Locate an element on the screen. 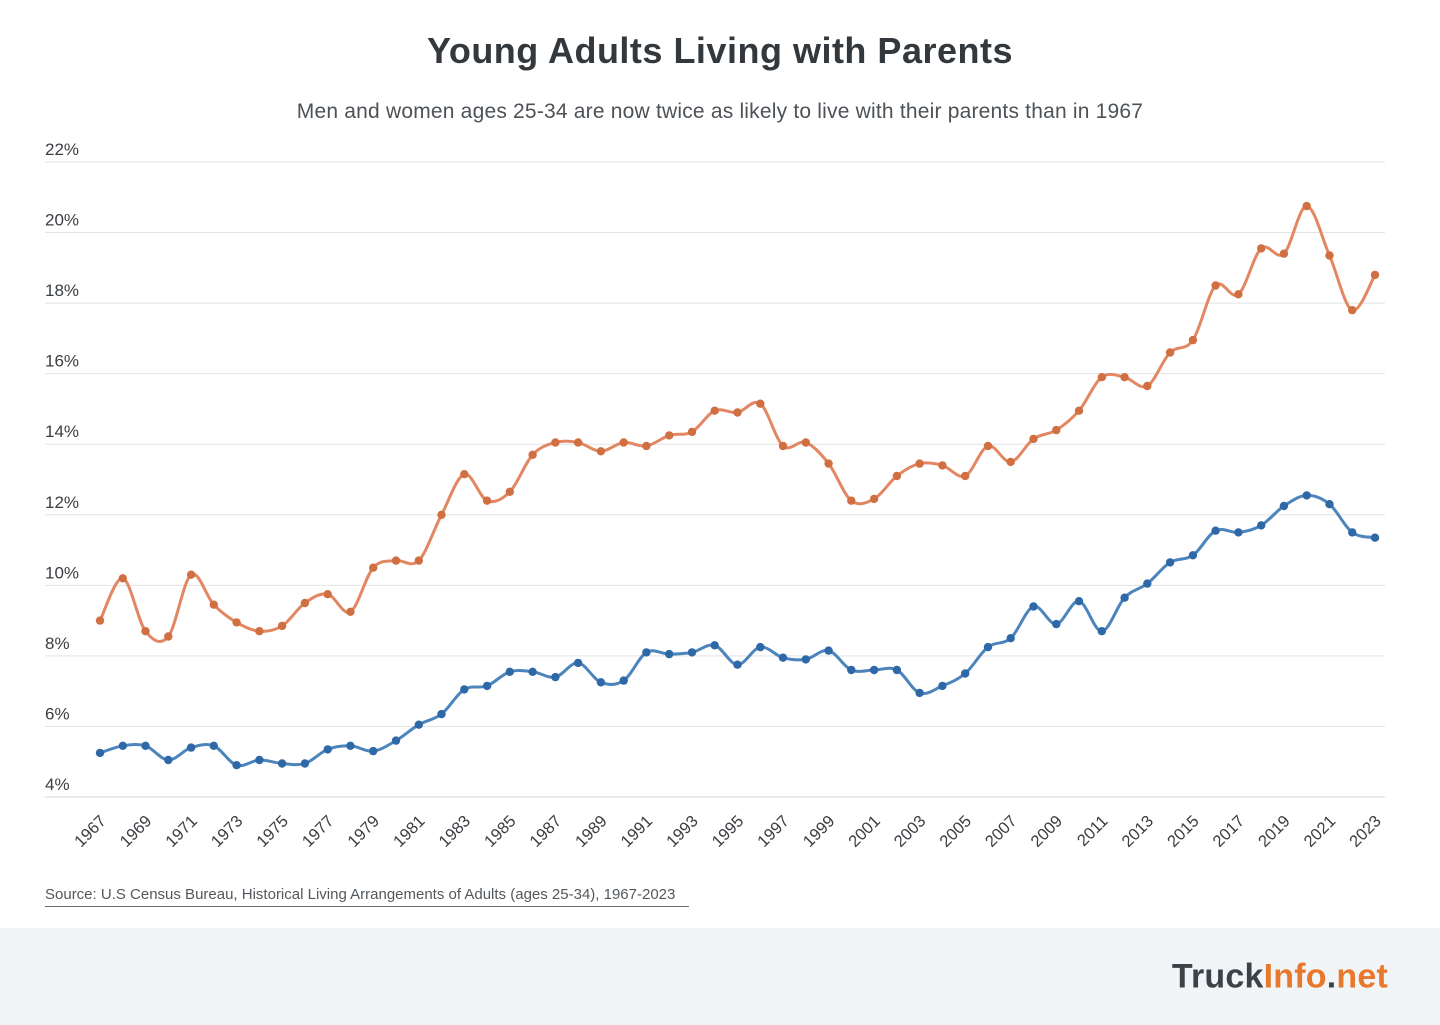  x-tick-label: 2011 is located at coordinates (1093, 831).